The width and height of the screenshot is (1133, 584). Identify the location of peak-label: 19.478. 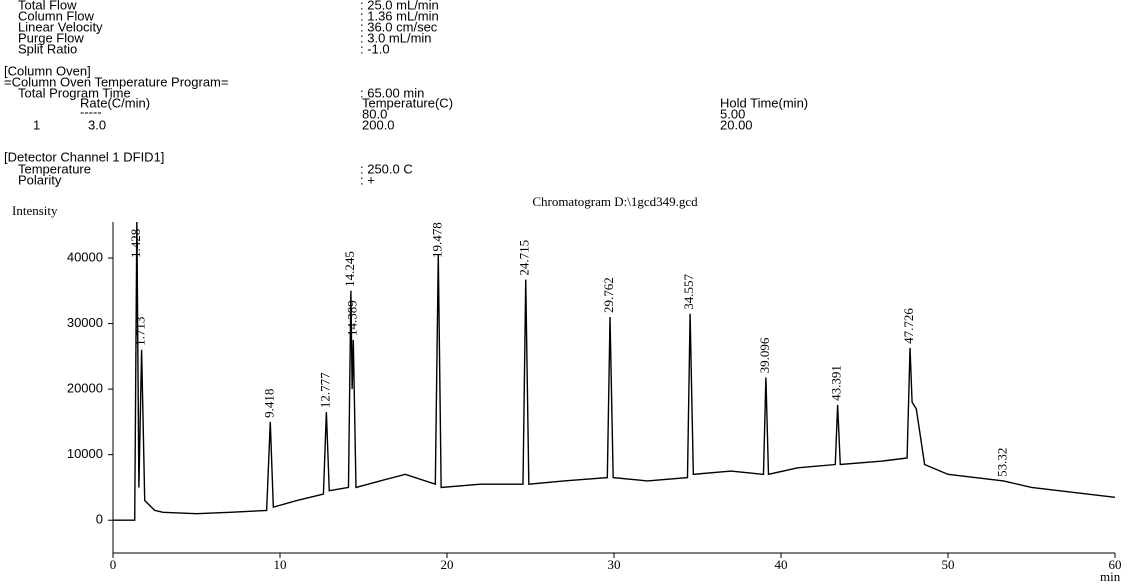
(436, 240).